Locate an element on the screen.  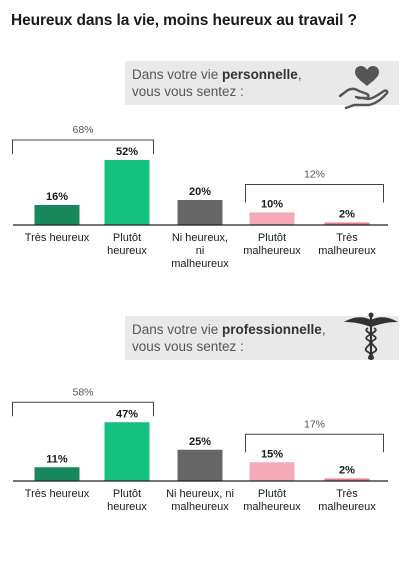
value-label: 47% is located at coordinates (127, 414).